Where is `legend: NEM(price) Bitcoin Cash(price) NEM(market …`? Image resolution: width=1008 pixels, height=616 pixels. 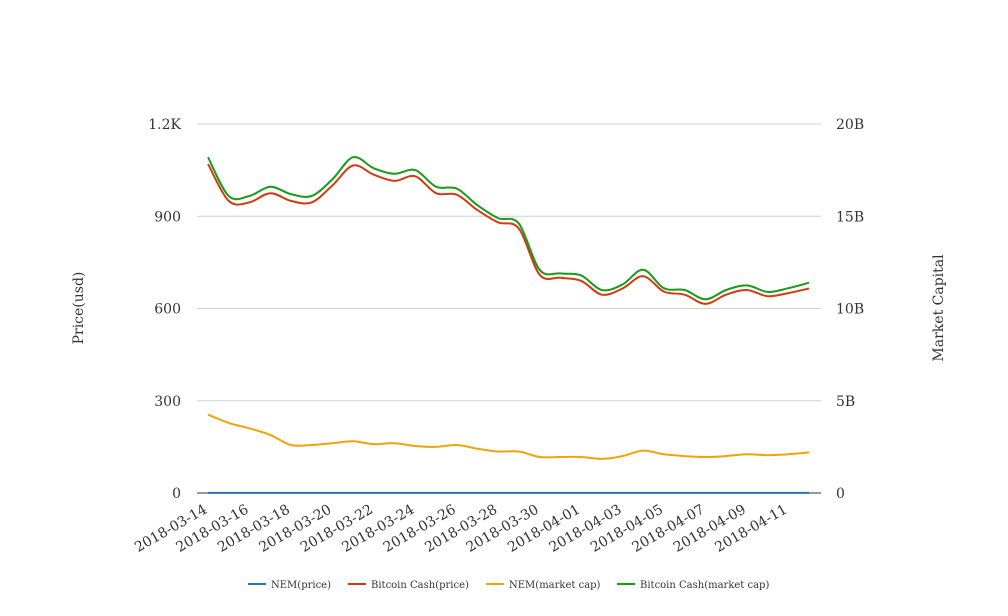
legend: NEM(price) Bitcoin Cash(price) NEM(market … is located at coordinates (508, 585).